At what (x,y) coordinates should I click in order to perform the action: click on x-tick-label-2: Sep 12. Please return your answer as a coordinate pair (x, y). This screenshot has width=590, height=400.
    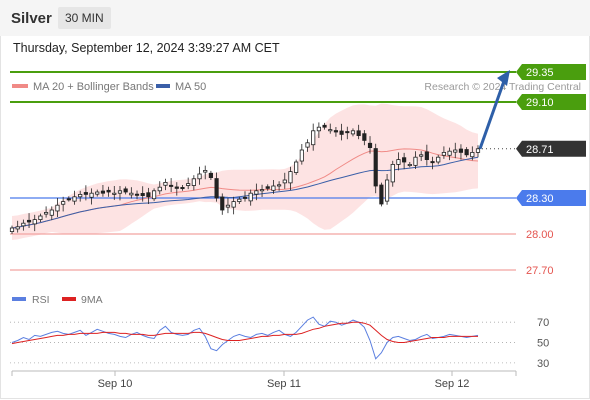
    Looking at the image, I should click on (452, 384).